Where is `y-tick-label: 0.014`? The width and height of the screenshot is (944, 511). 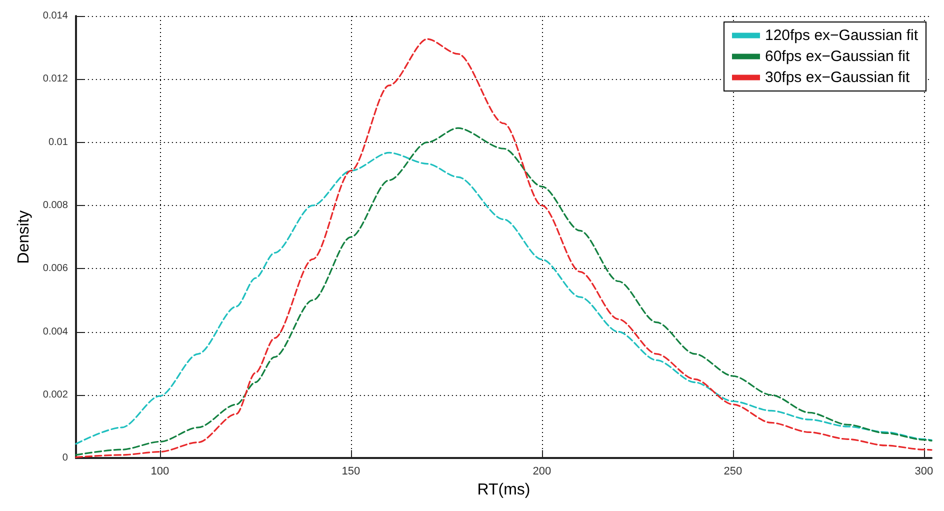
y-tick-label: 0.014 is located at coordinates (55, 16).